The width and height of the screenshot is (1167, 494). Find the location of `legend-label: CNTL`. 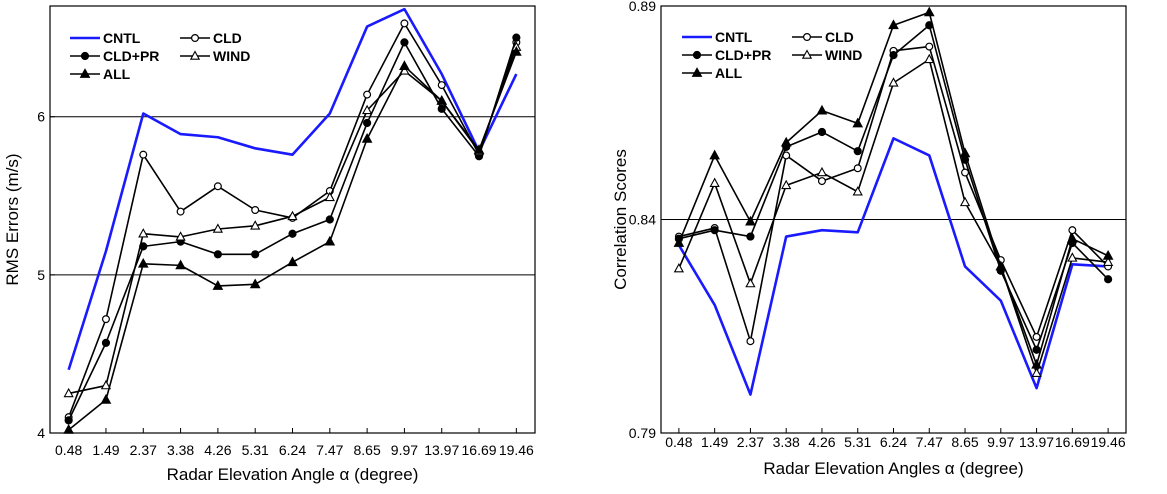

legend-label: CNTL is located at coordinates (122, 38).